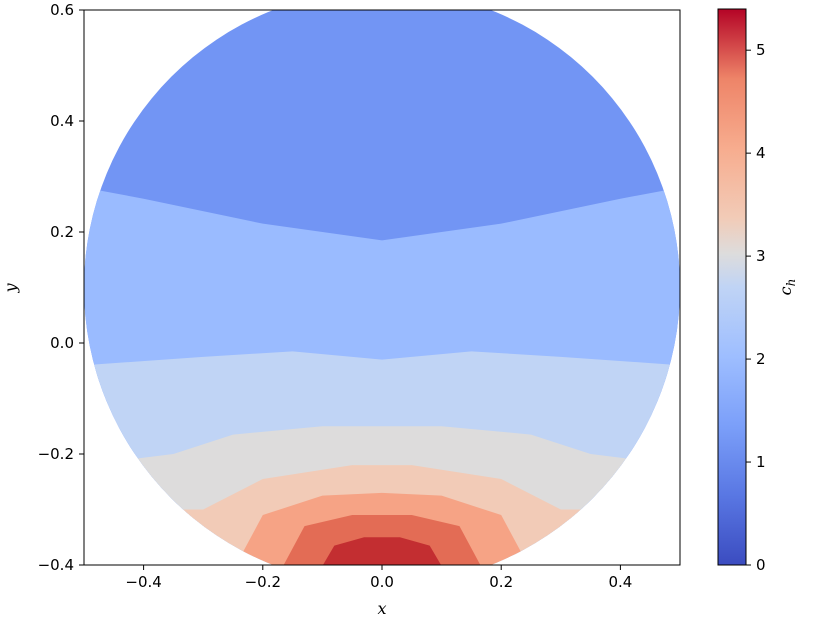 Image resolution: width=830 pixels, height=623 pixels. What do you see at coordinates (62, 232) in the screenshot?
I see `y-tick-label: 0.2` at bounding box center [62, 232].